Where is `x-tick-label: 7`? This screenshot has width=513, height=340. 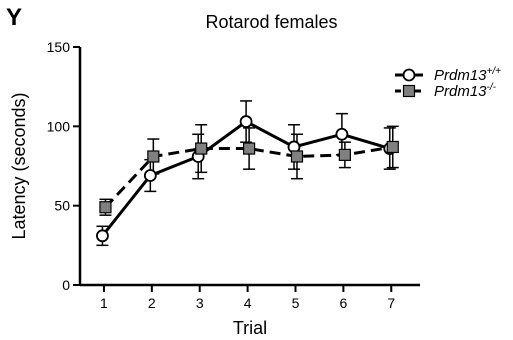 x-tick-label: 7 is located at coordinates (391, 303).